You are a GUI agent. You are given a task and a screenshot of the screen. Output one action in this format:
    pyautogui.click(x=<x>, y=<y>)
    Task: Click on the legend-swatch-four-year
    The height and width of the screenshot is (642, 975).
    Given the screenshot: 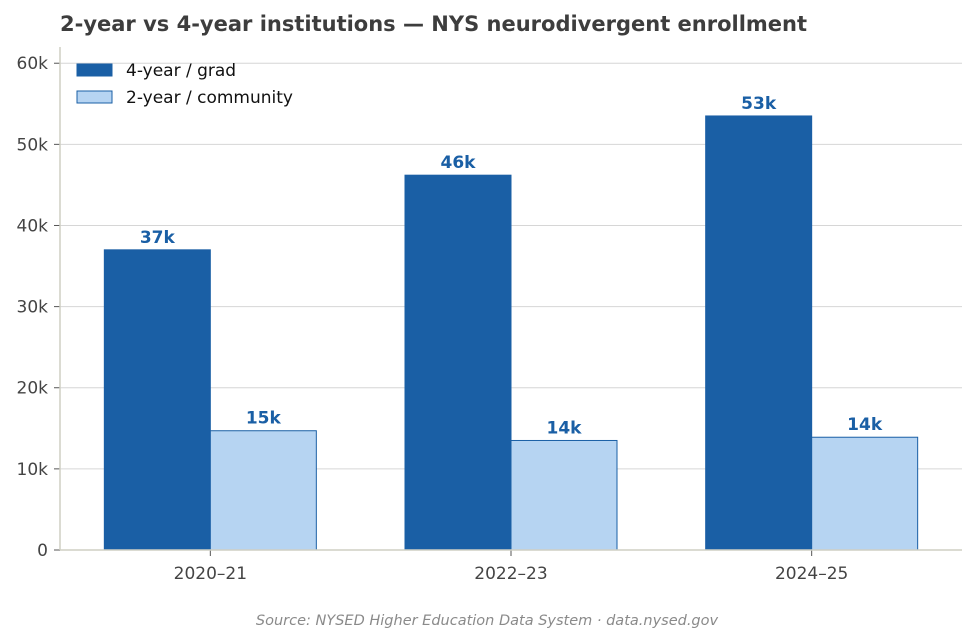 What is the action you would take?
    pyautogui.click(x=94, y=70)
    